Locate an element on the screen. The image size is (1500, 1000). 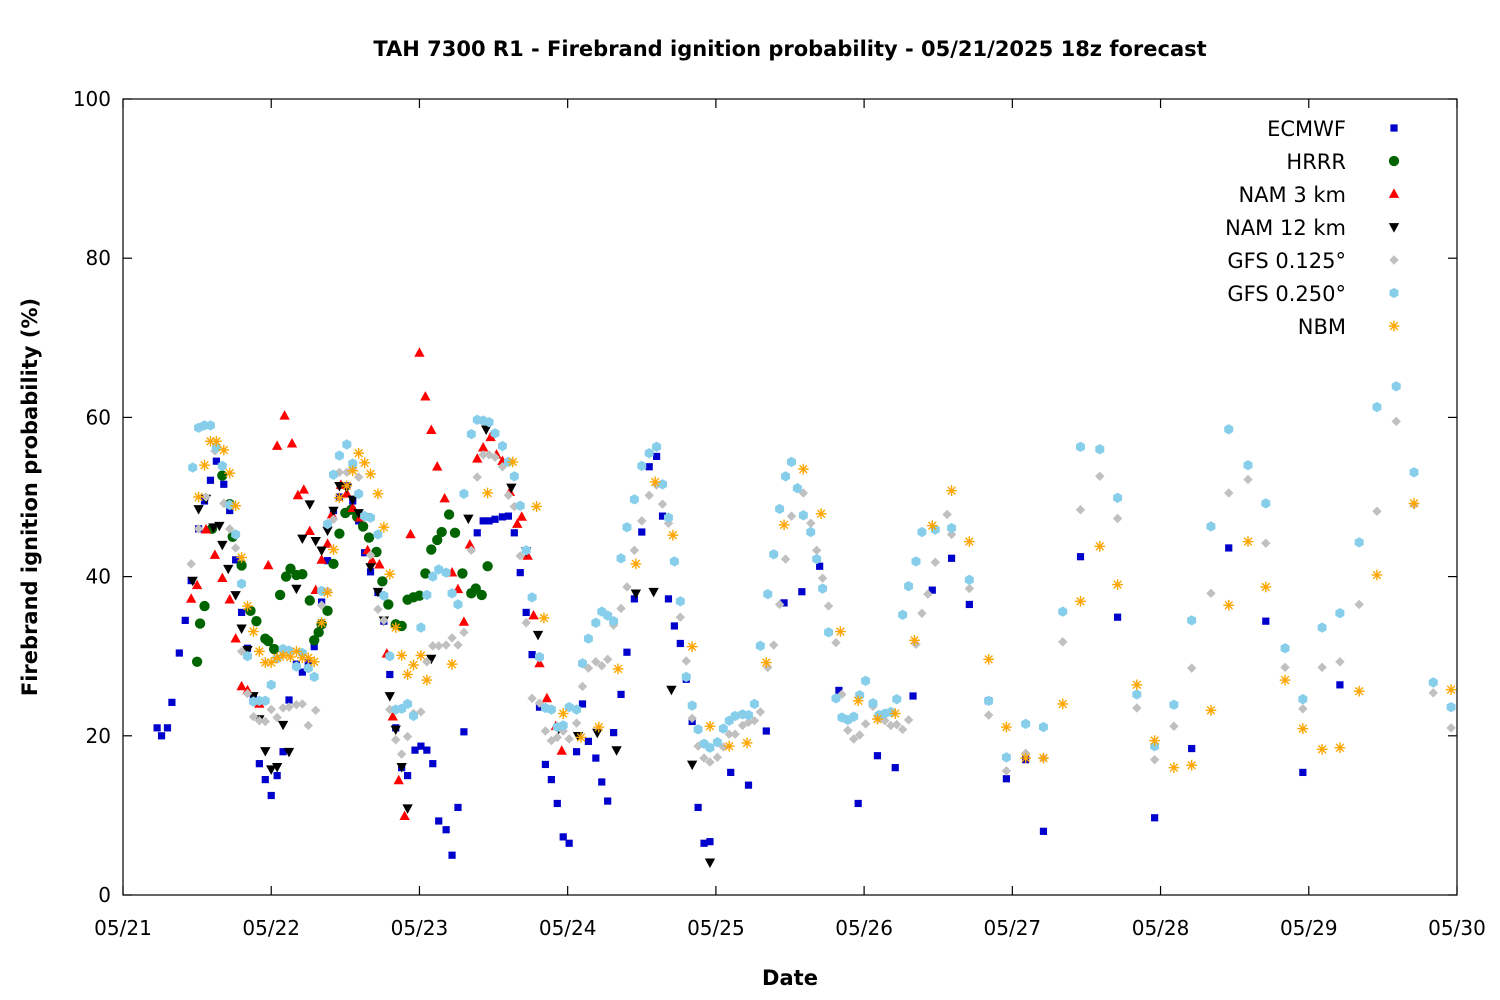
x-tick-label: 05/27 is located at coordinates (1013, 928).